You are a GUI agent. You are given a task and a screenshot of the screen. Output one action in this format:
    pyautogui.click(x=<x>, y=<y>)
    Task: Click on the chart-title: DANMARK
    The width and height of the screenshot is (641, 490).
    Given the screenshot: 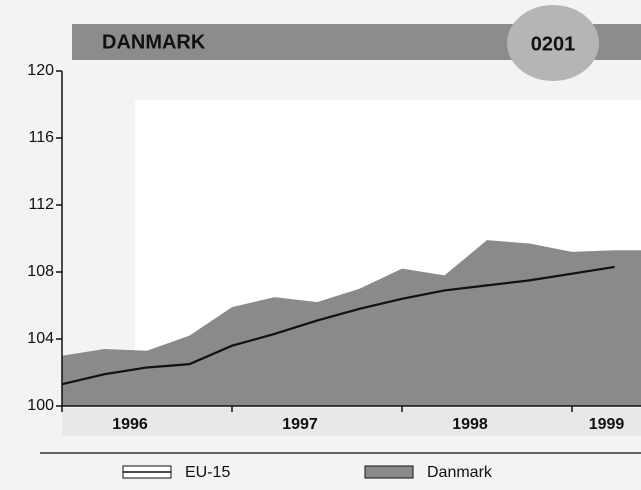 What is the action you would take?
    pyautogui.click(x=154, y=42)
    